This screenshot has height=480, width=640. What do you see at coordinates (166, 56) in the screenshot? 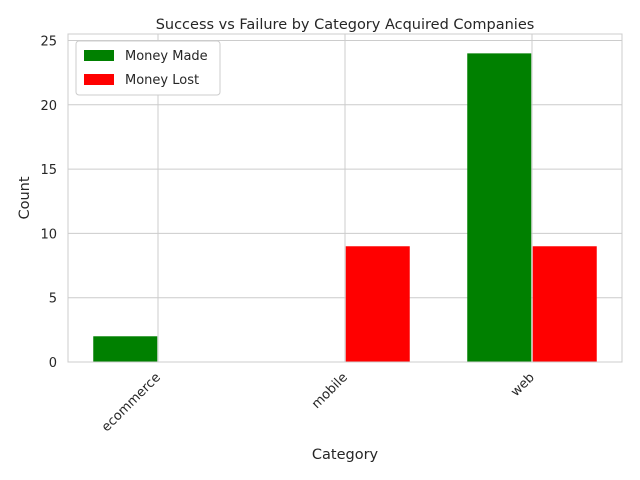
I see `legend-label-money-made: Money Made` at bounding box center [166, 56].